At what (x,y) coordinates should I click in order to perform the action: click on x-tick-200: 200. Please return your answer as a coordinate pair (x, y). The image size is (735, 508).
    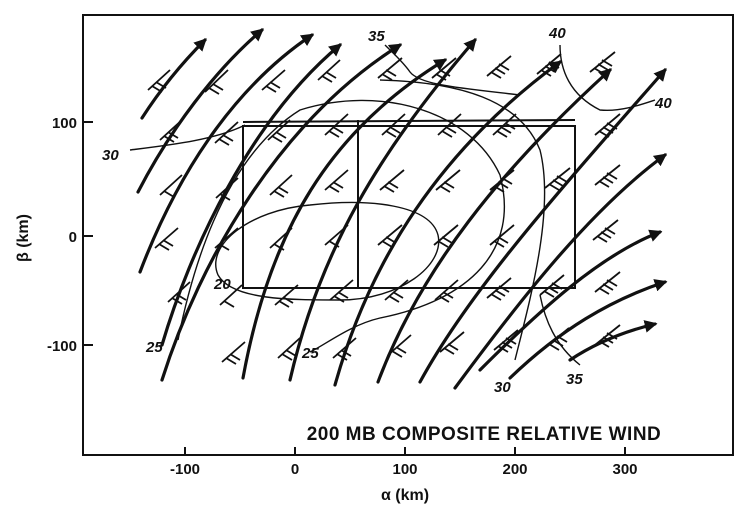
    Looking at the image, I should click on (514, 469).